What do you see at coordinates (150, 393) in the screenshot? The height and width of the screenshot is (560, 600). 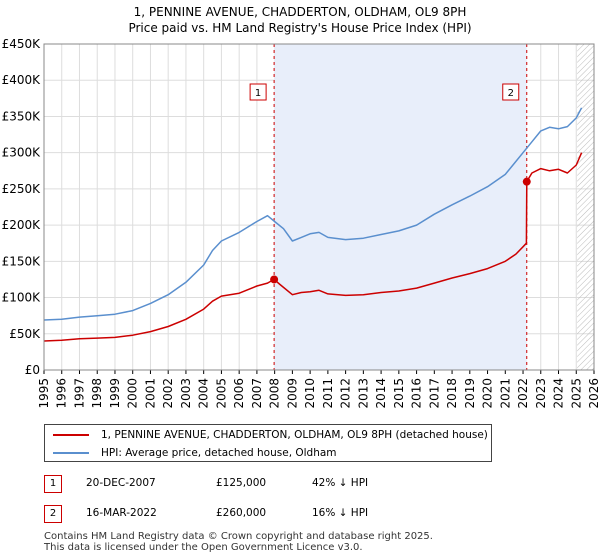 I see `x-tick-label: 2001` at bounding box center [150, 393].